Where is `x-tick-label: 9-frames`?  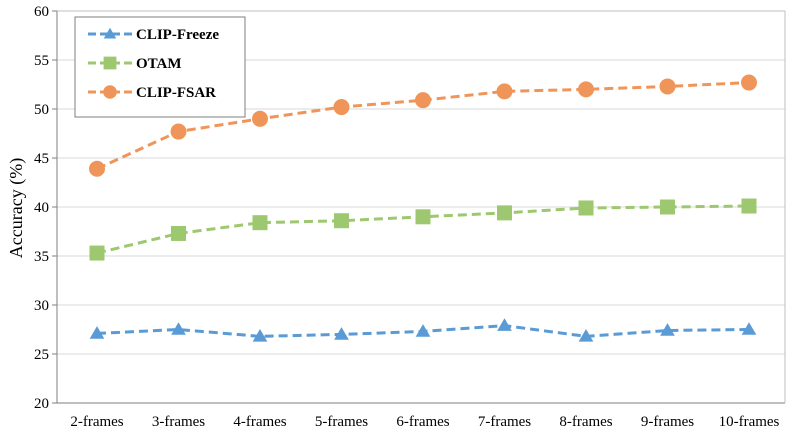
x-tick-label: 9-frames is located at coordinates (667, 422).